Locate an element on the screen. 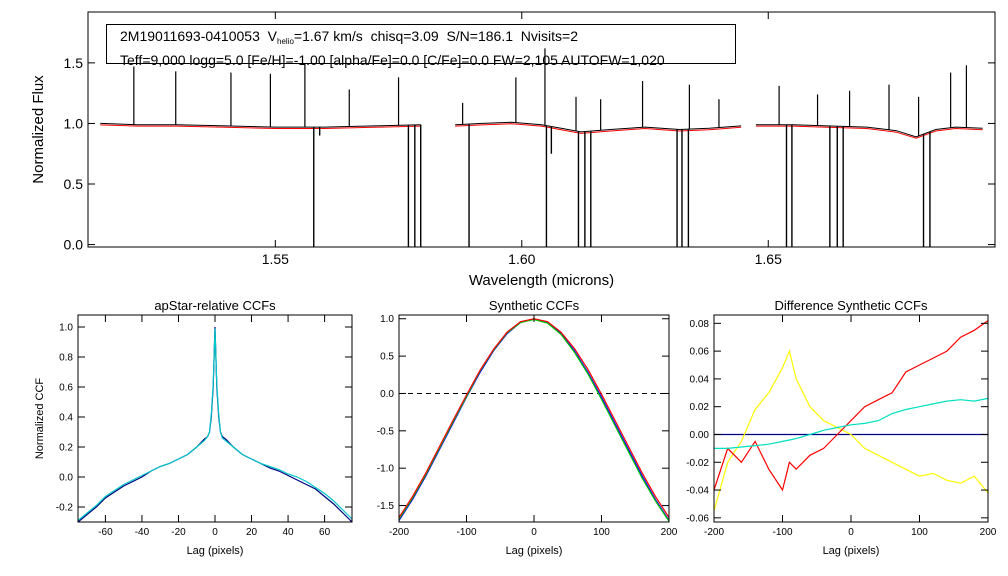  synthetic-xtick-label: 0 is located at coordinates (534, 532).